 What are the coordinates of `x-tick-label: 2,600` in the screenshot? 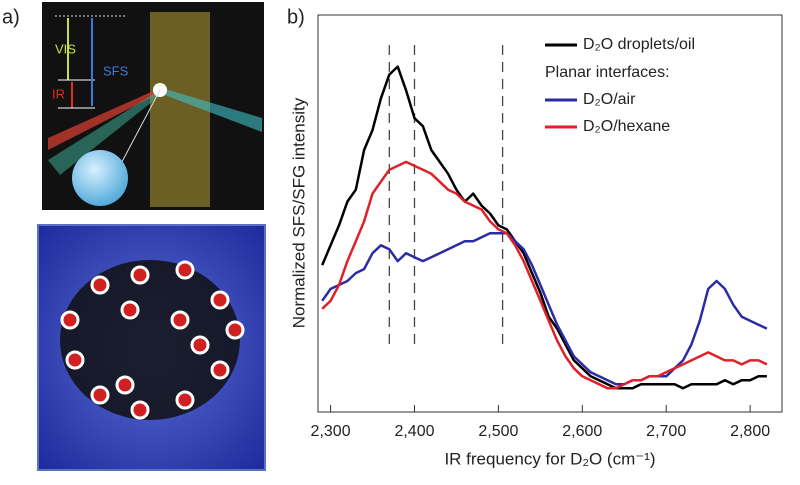 It's located at (582, 431).